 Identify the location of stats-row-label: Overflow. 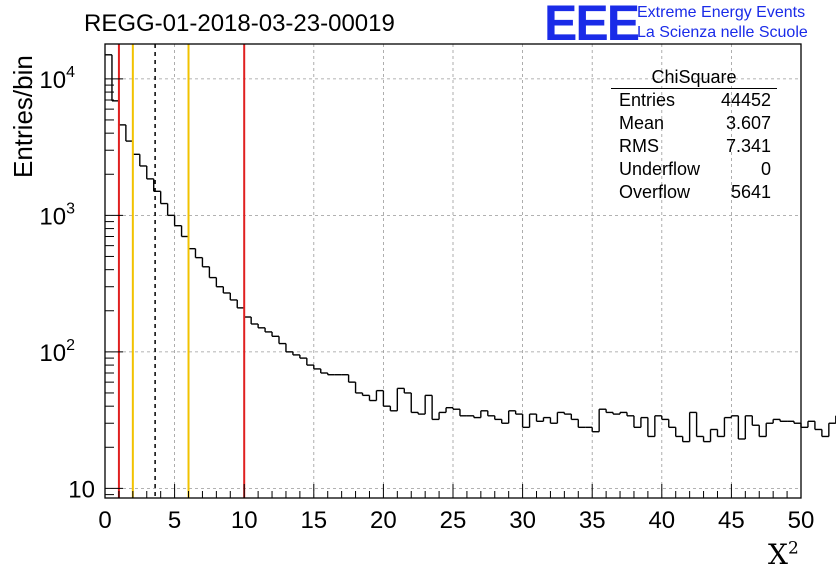
(655, 192).